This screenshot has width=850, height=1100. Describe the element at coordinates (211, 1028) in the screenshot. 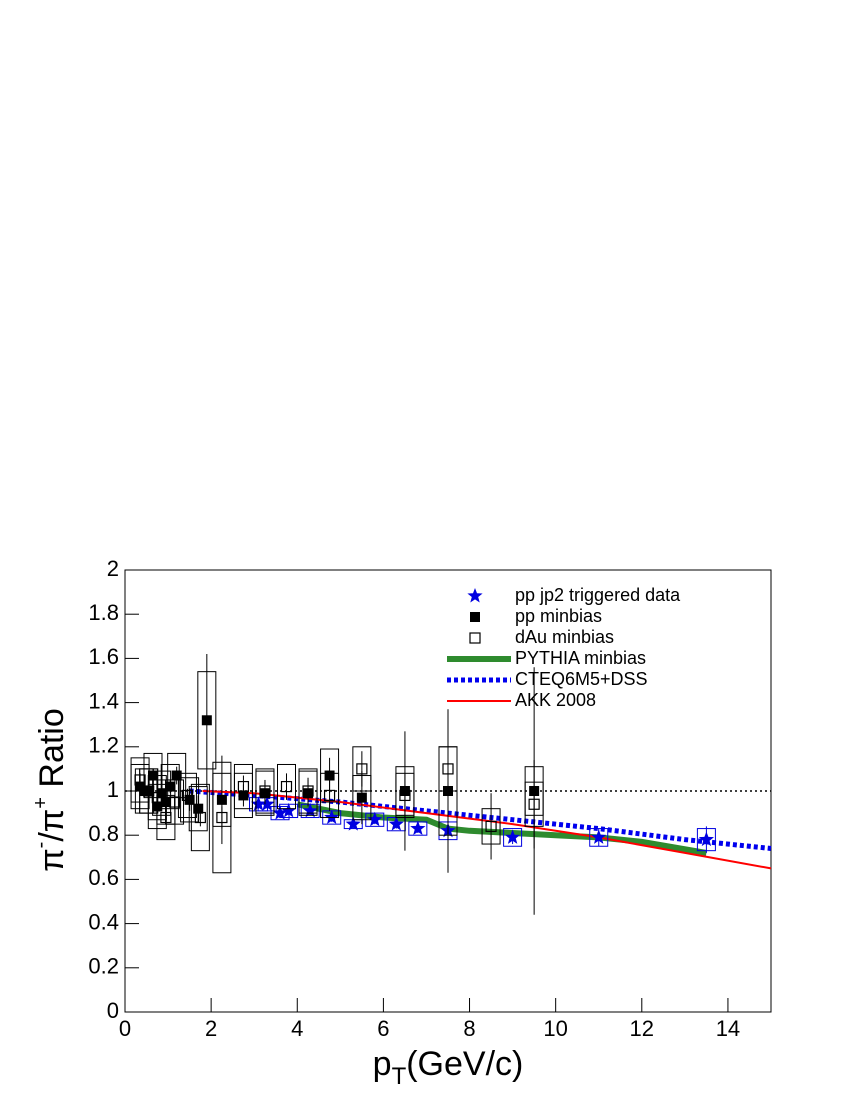

I see `x-tick-label: 2` at that location.